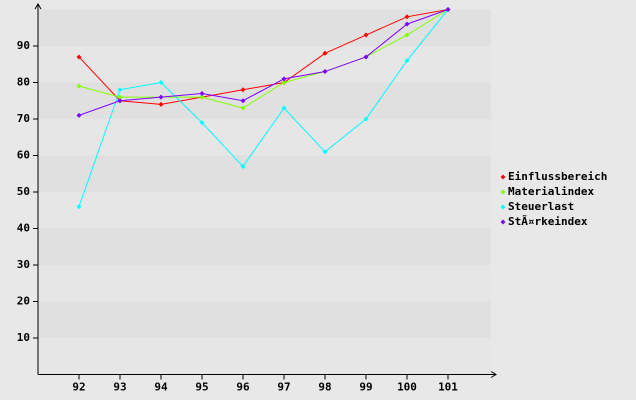  What do you see at coordinates (243, 387) in the screenshot?
I see `x-tick-label: 96` at bounding box center [243, 387].